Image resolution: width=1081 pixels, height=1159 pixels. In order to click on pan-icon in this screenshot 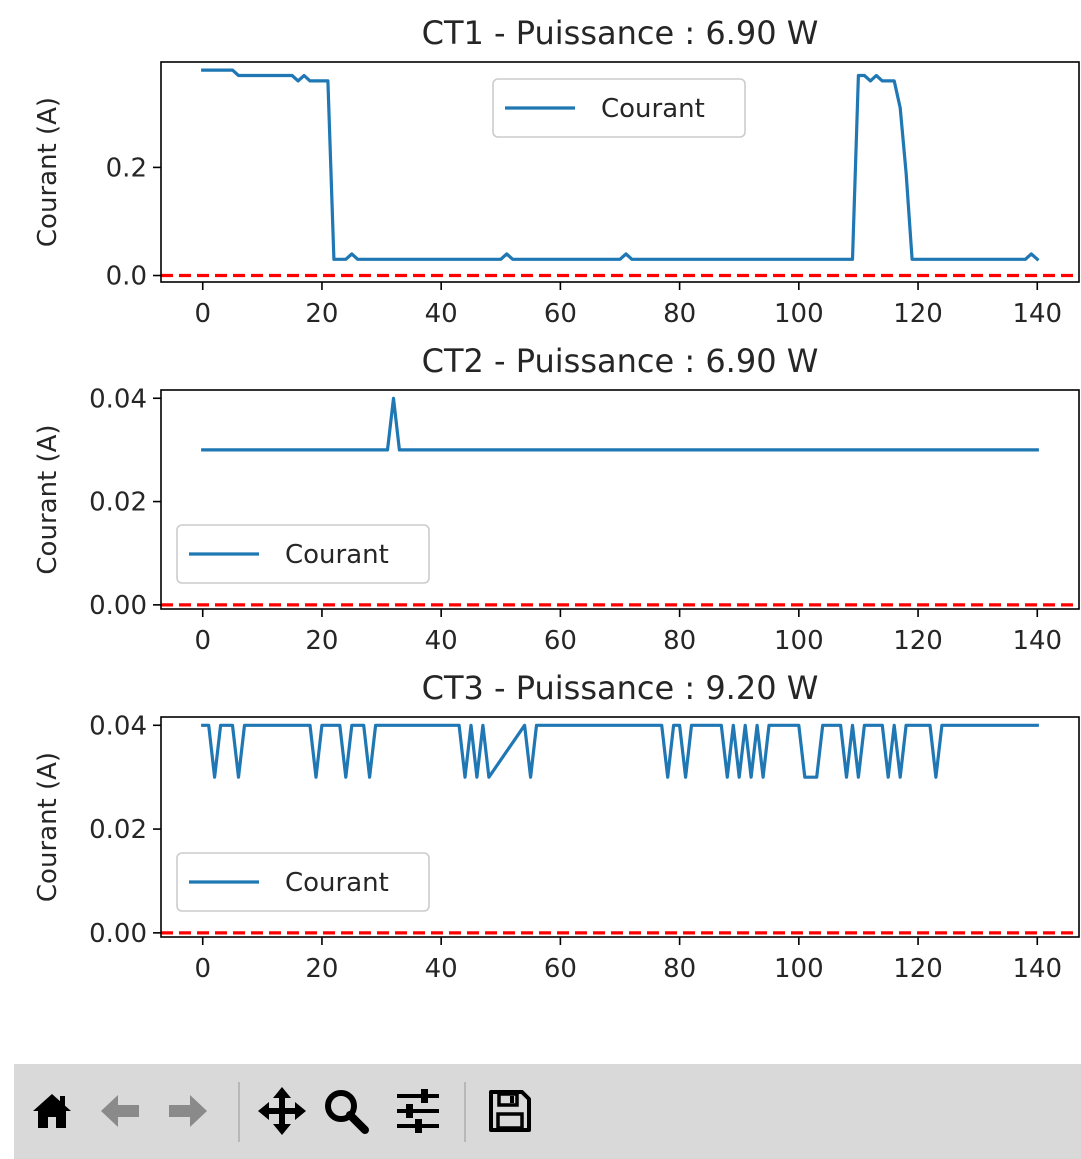, I will do `click(282, 1111)`.